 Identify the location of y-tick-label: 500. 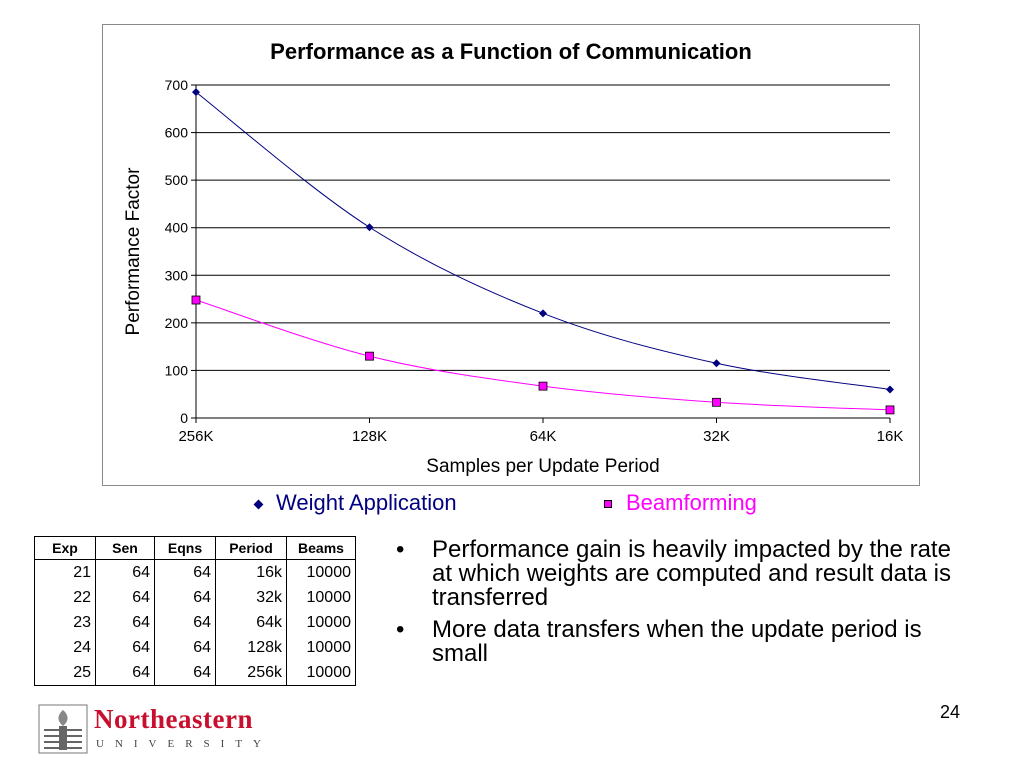
(177, 180).